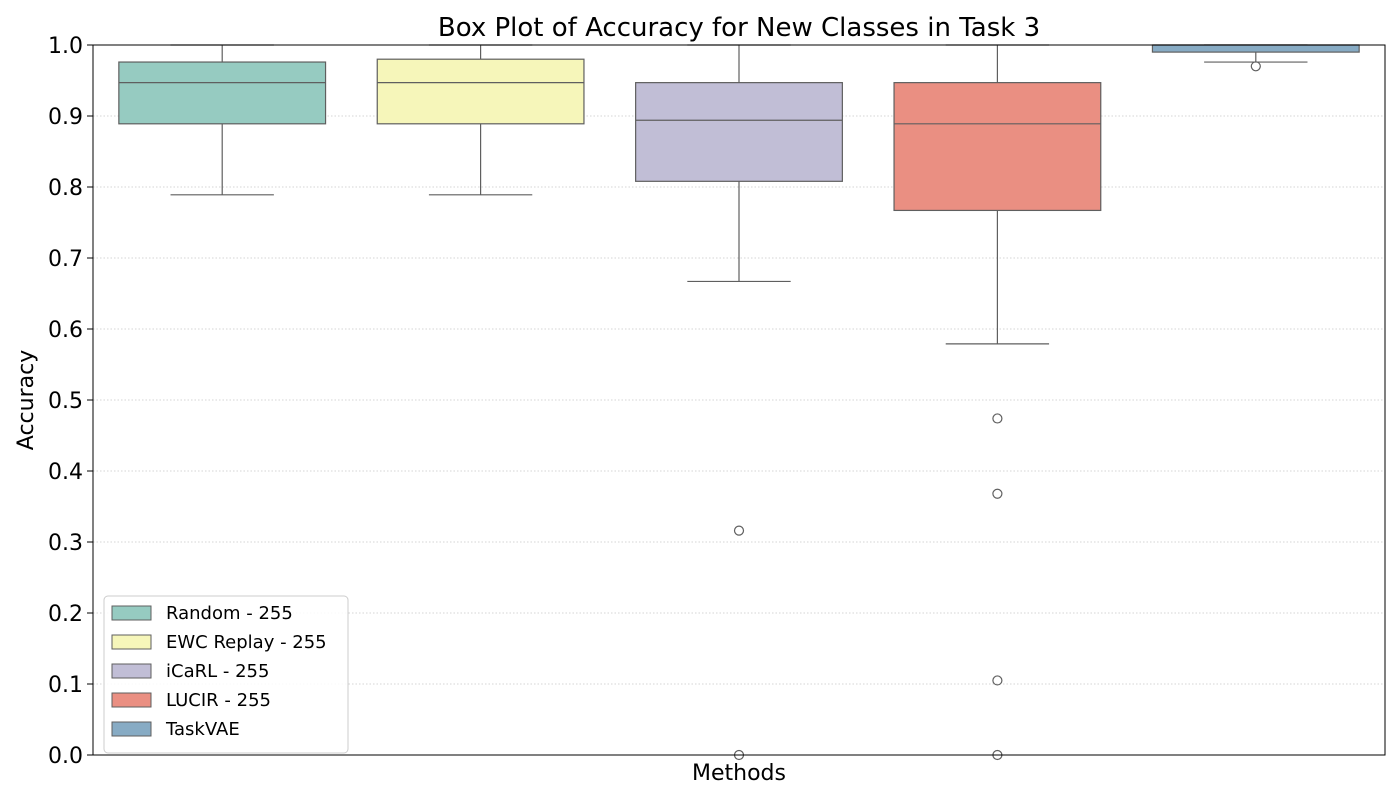 The width and height of the screenshot is (1400, 800). What do you see at coordinates (229, 613) in the screenshot?
I see `legend-label: Random - 255` at bounding box center [229, 613].